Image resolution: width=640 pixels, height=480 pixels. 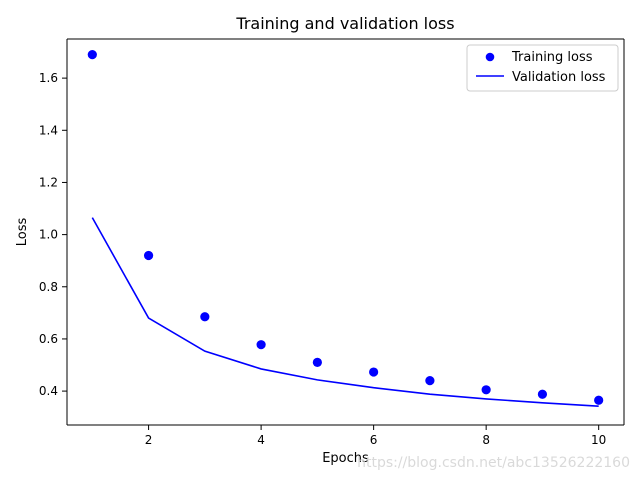 I want to click on x-tick-label-10: 10, so click(x=598, y=440).